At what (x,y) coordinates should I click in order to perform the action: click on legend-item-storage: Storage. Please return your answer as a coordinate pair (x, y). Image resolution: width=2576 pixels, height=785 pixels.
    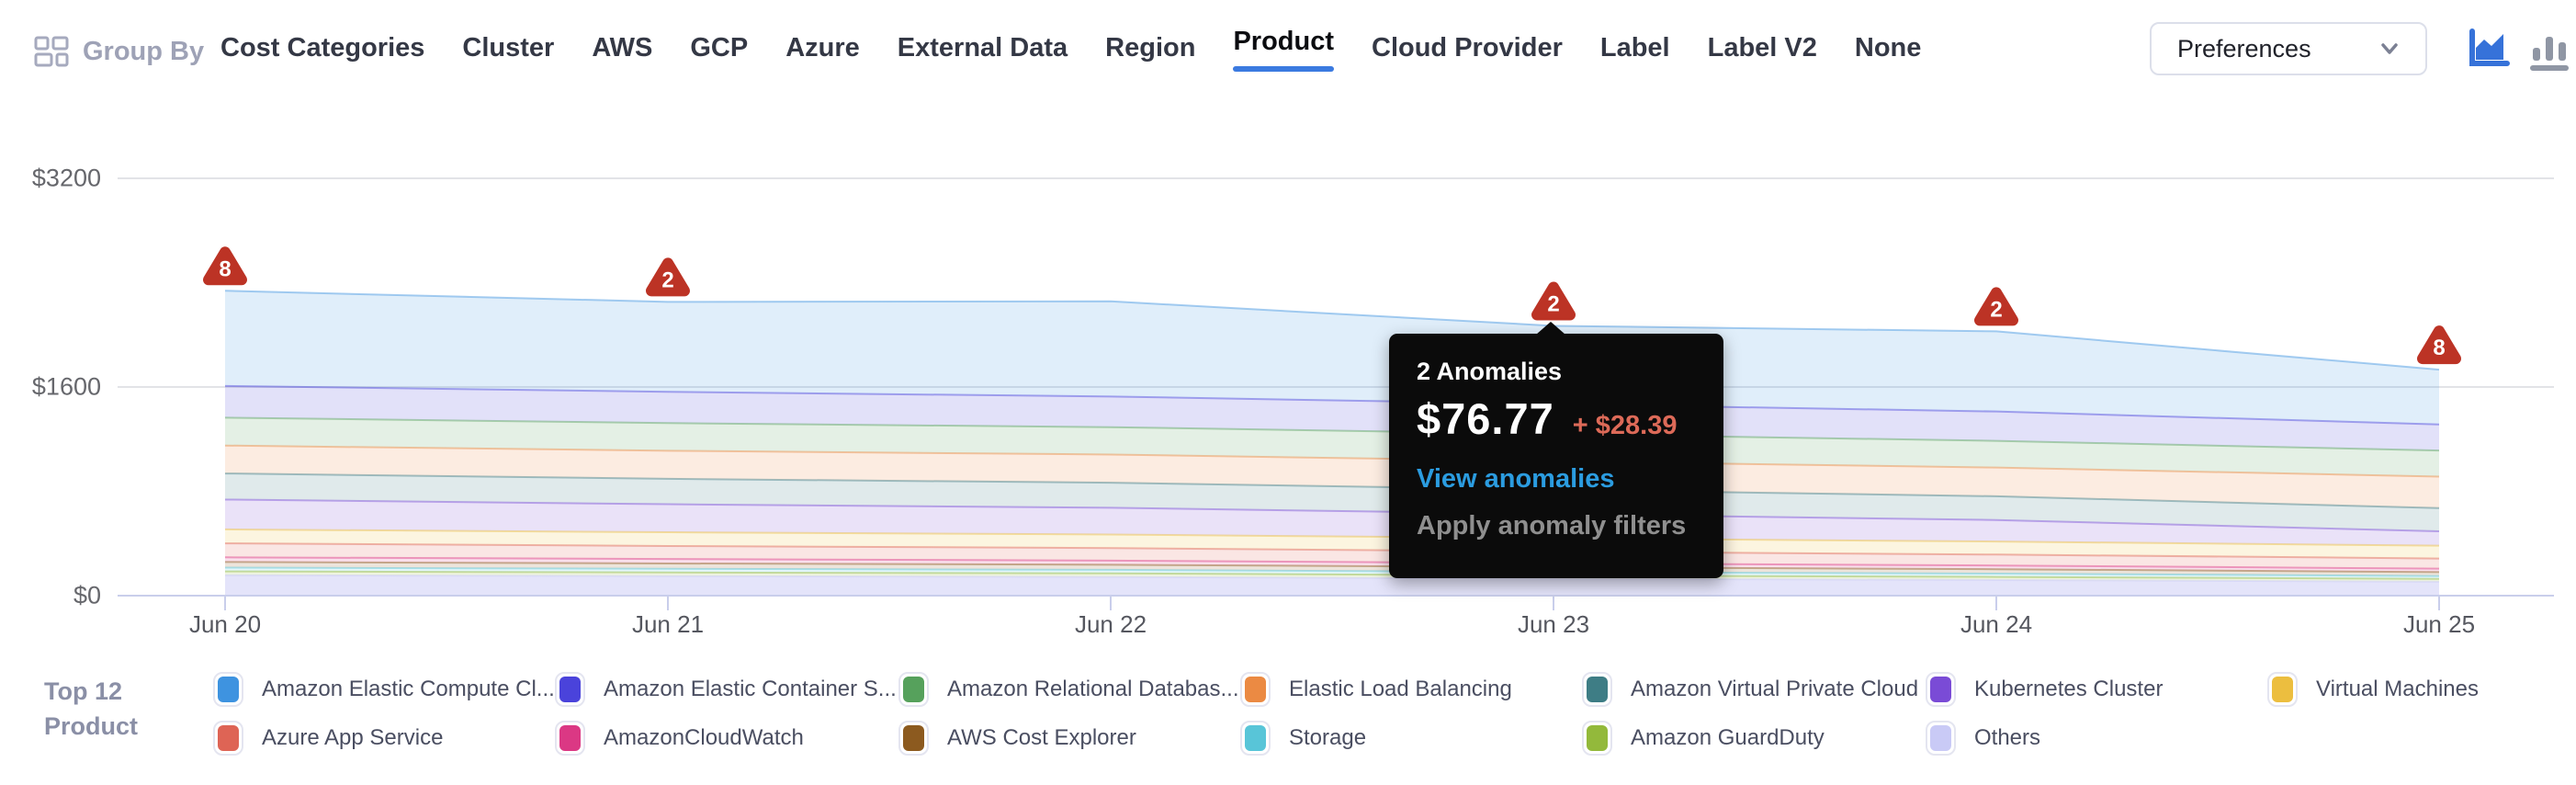
    Looking at the image, I should click on (1303, 738).